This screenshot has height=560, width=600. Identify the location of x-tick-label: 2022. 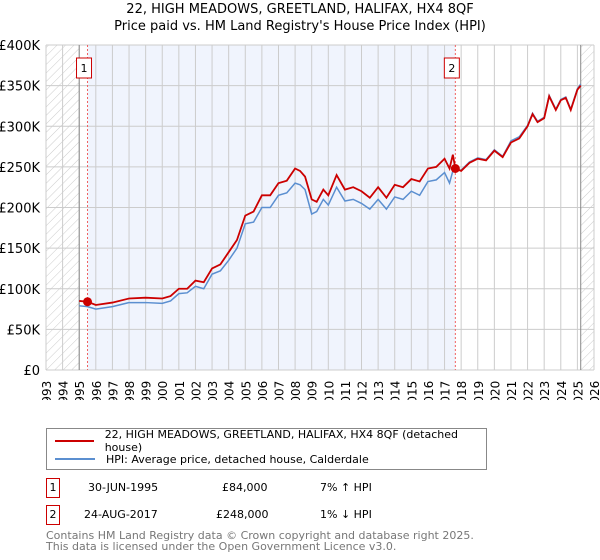
(529, 390).